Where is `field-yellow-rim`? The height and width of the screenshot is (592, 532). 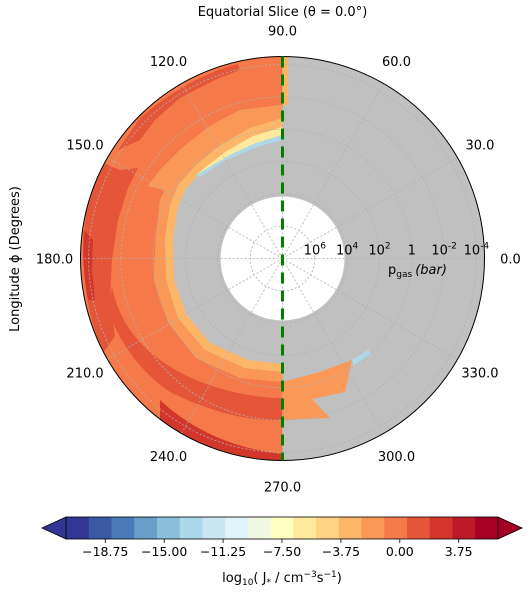 field-yellow-rim is located at coordinates (239, 151).